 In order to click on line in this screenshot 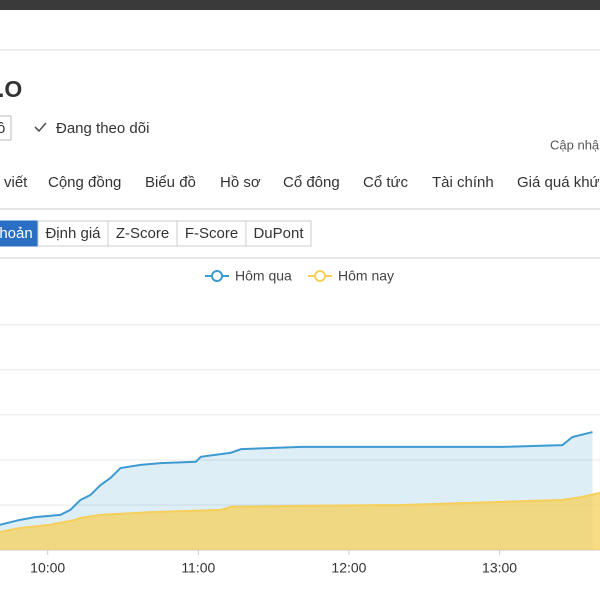, I will do `click(300, 512)`.